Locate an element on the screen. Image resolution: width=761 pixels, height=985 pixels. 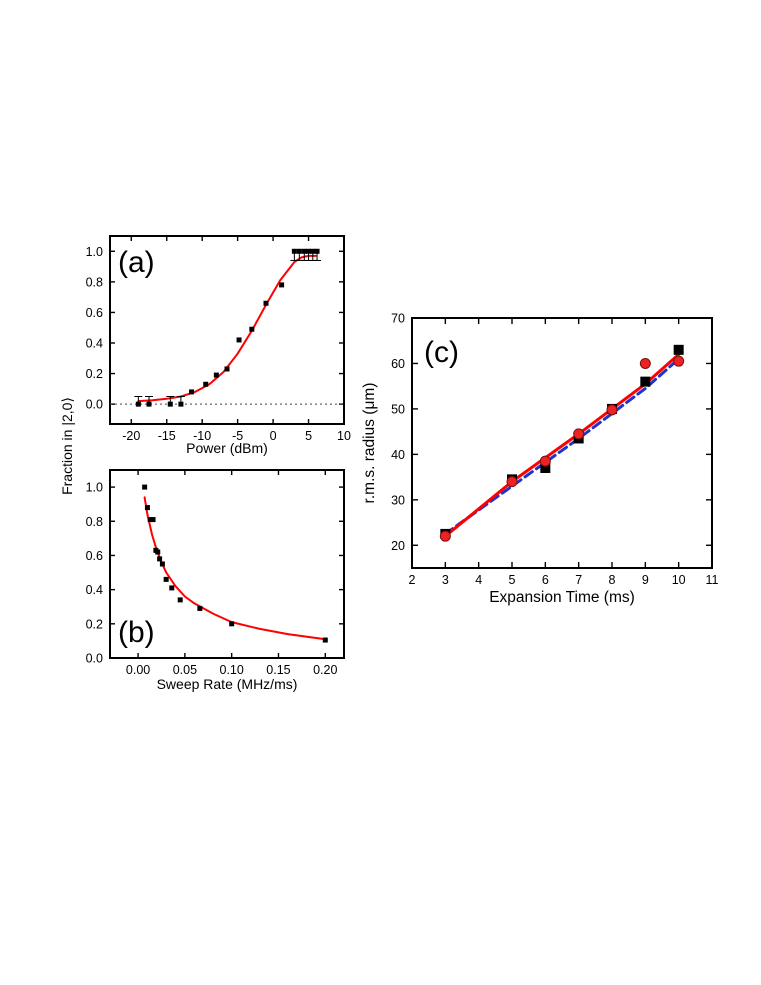
x-tick-label: 8 is located at coordinates (612, 580).